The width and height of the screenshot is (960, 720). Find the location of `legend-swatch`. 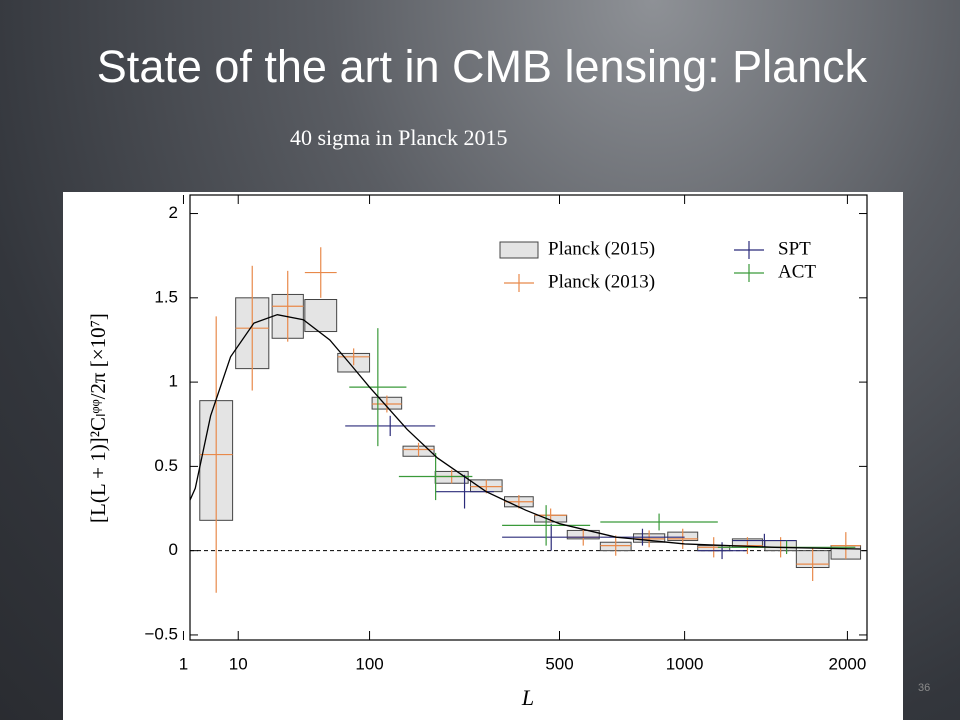

legend-swatch is located at coordinates (519, 250).